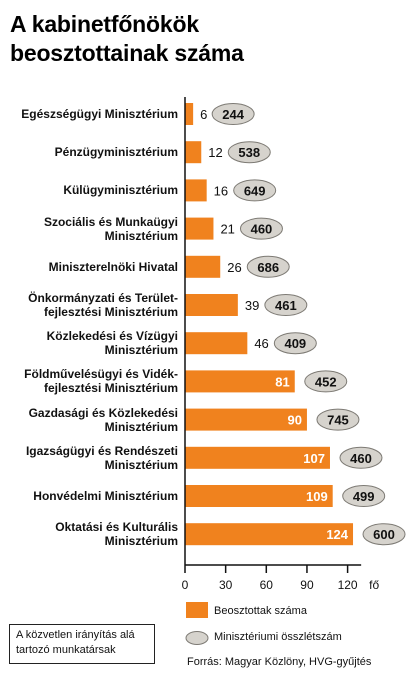 The width and height of the screenshot is (410, 678). I want to click on source-text: Forrás: Magyar Közlöny, HVG-gyűjtés, so click(279, 662).